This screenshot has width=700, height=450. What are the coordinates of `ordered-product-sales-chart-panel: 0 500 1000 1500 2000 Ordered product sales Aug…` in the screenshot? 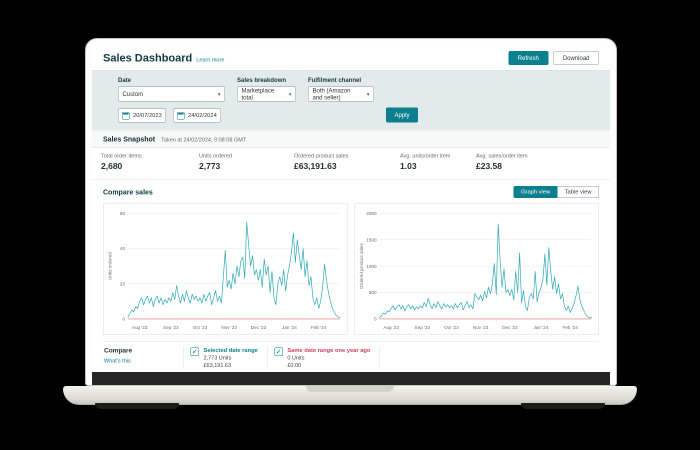 It's located at (476, 269).